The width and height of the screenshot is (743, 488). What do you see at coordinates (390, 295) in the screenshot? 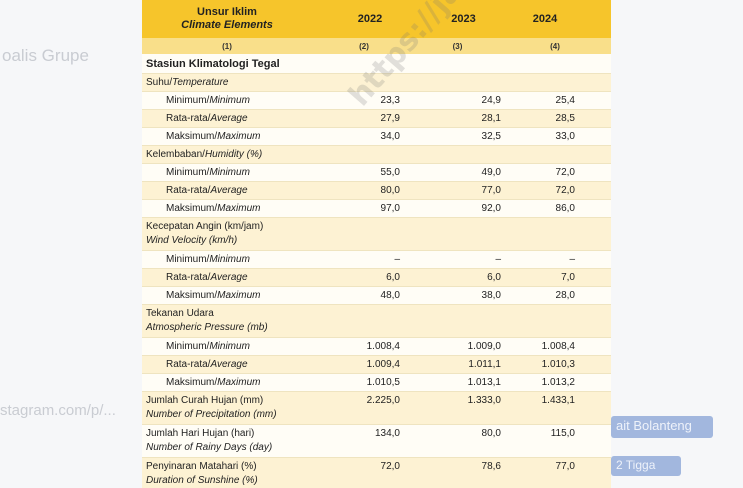
I see `table-cell: 48,0` at bounding box center [390, 295].